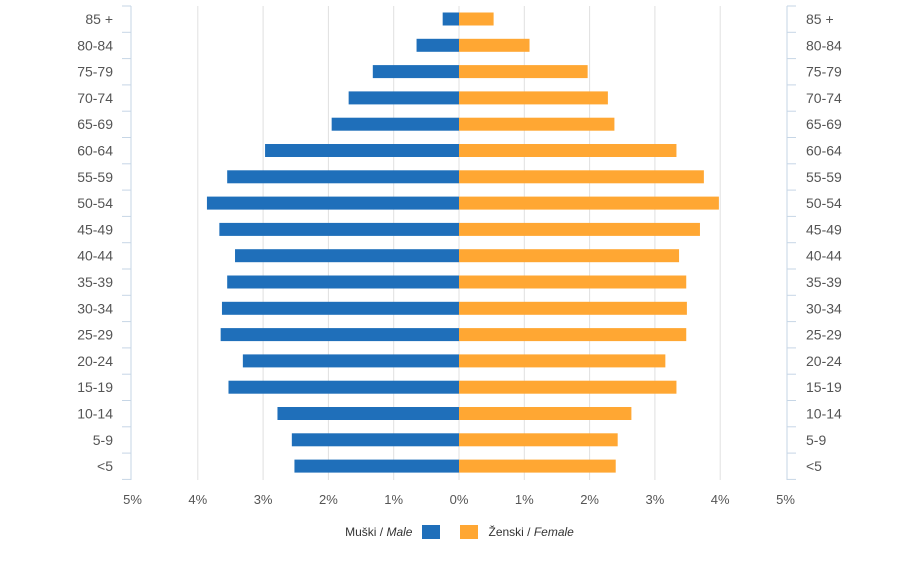  What do you see at coordinates (824, 124) in the screenshot?
I see `y-label-right: 65-69` at bounding box center [824, 124].